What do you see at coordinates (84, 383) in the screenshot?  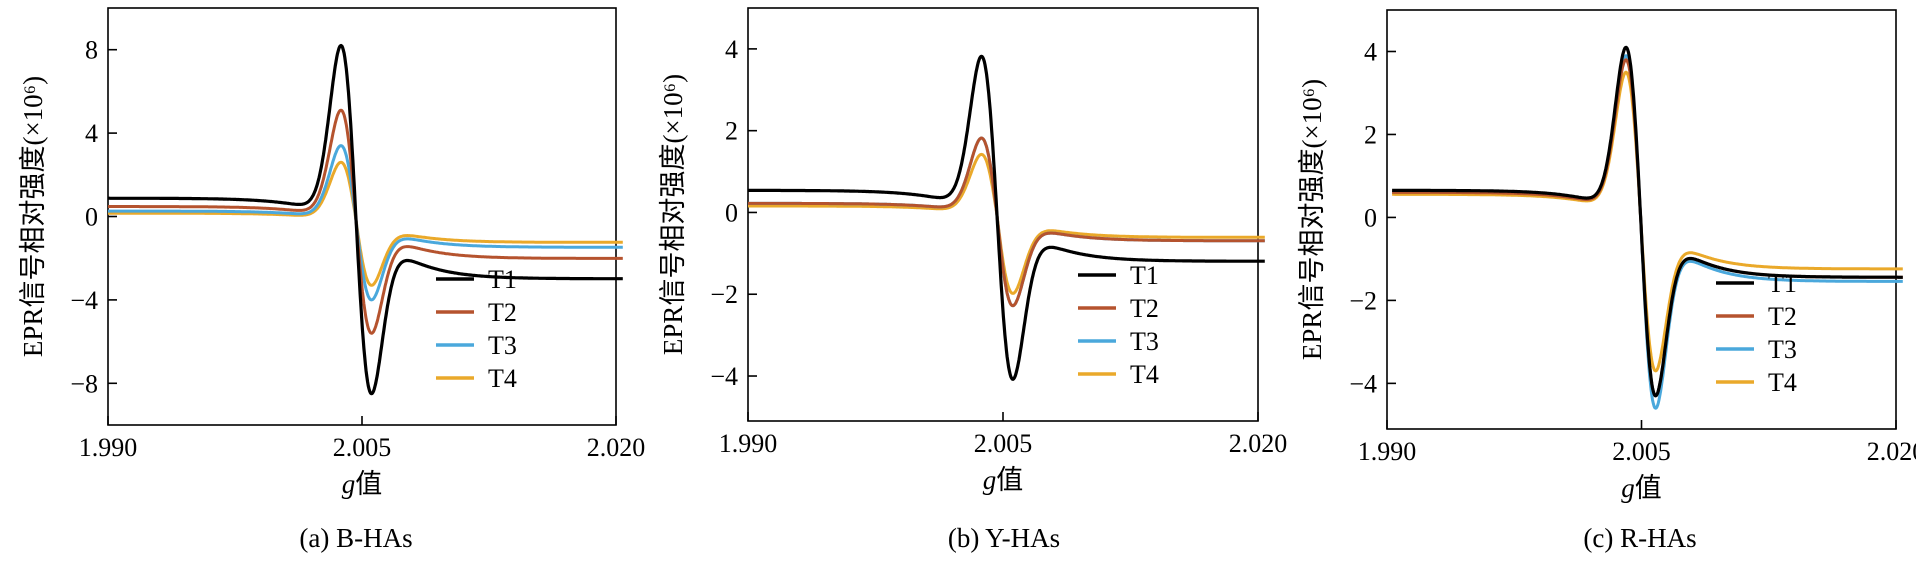 I see `y-tick-label: −8` at bounding box center [84, 383].